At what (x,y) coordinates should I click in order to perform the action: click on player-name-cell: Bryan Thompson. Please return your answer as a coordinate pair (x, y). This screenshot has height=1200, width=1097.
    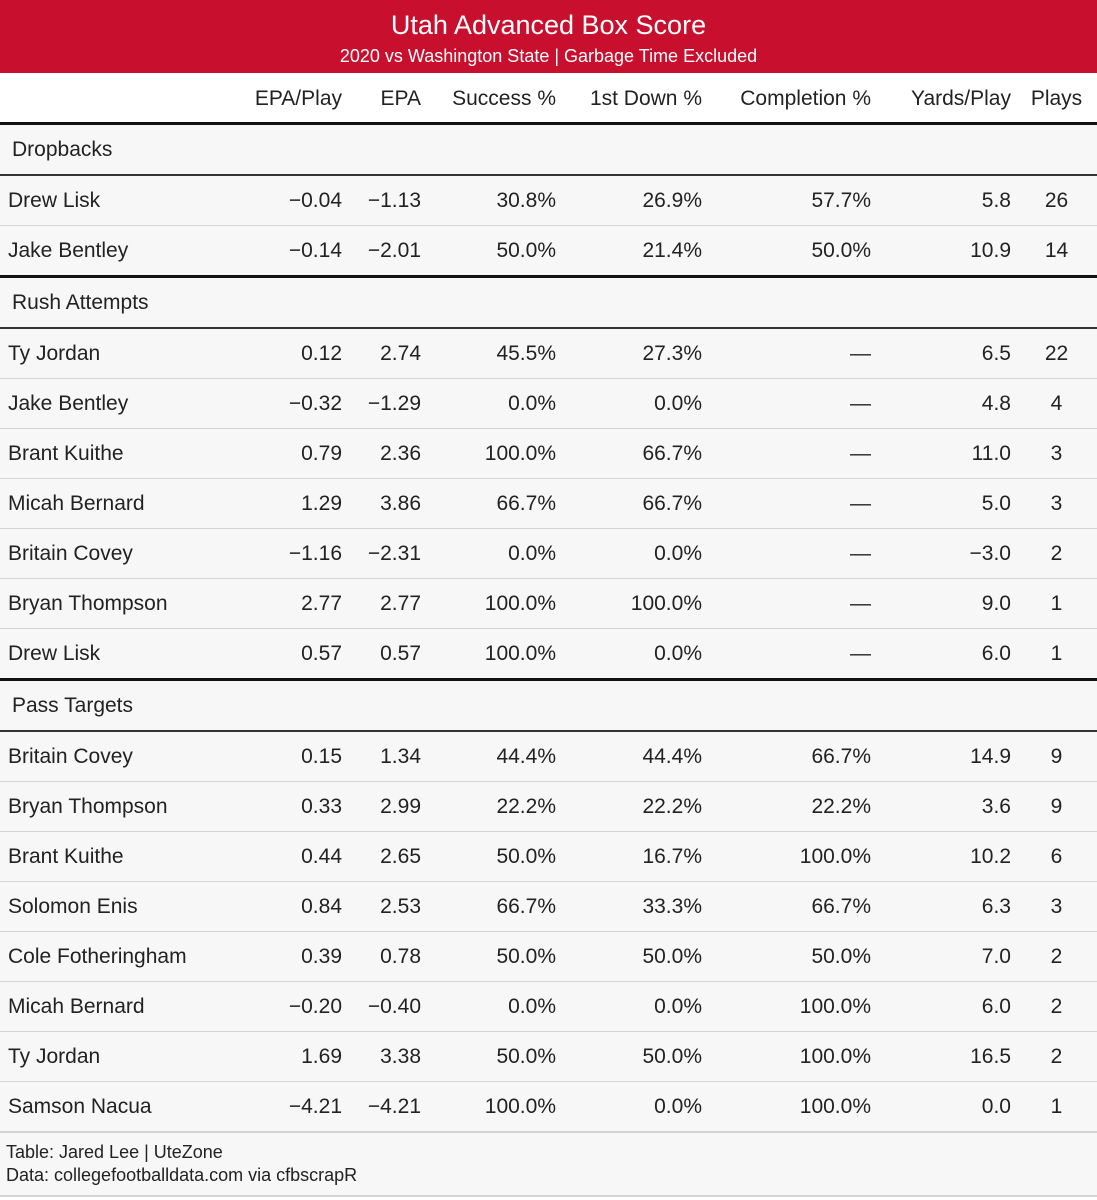
    Looking at the image, I should click on (115, 806).